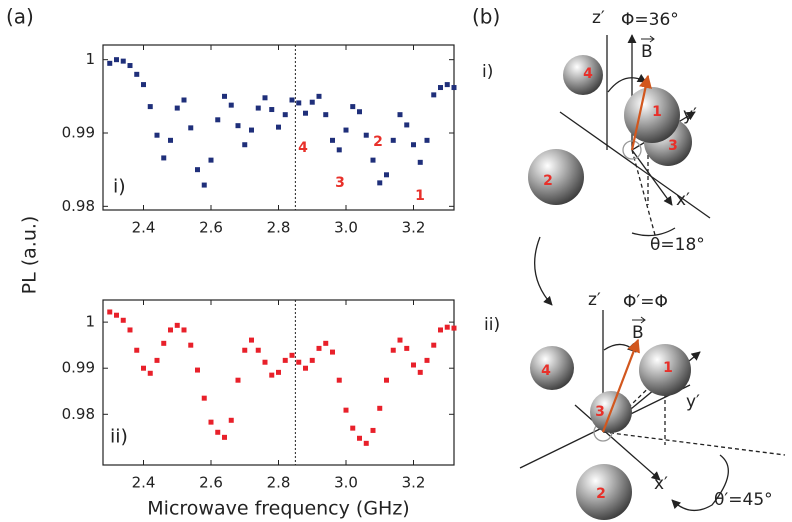 Image resolution: width=792 pixels, height=522 pixels. What do you see at coordinates (548, 181) in the screenshot?
I see `center-label: 2` at bounding box center [548, 181].